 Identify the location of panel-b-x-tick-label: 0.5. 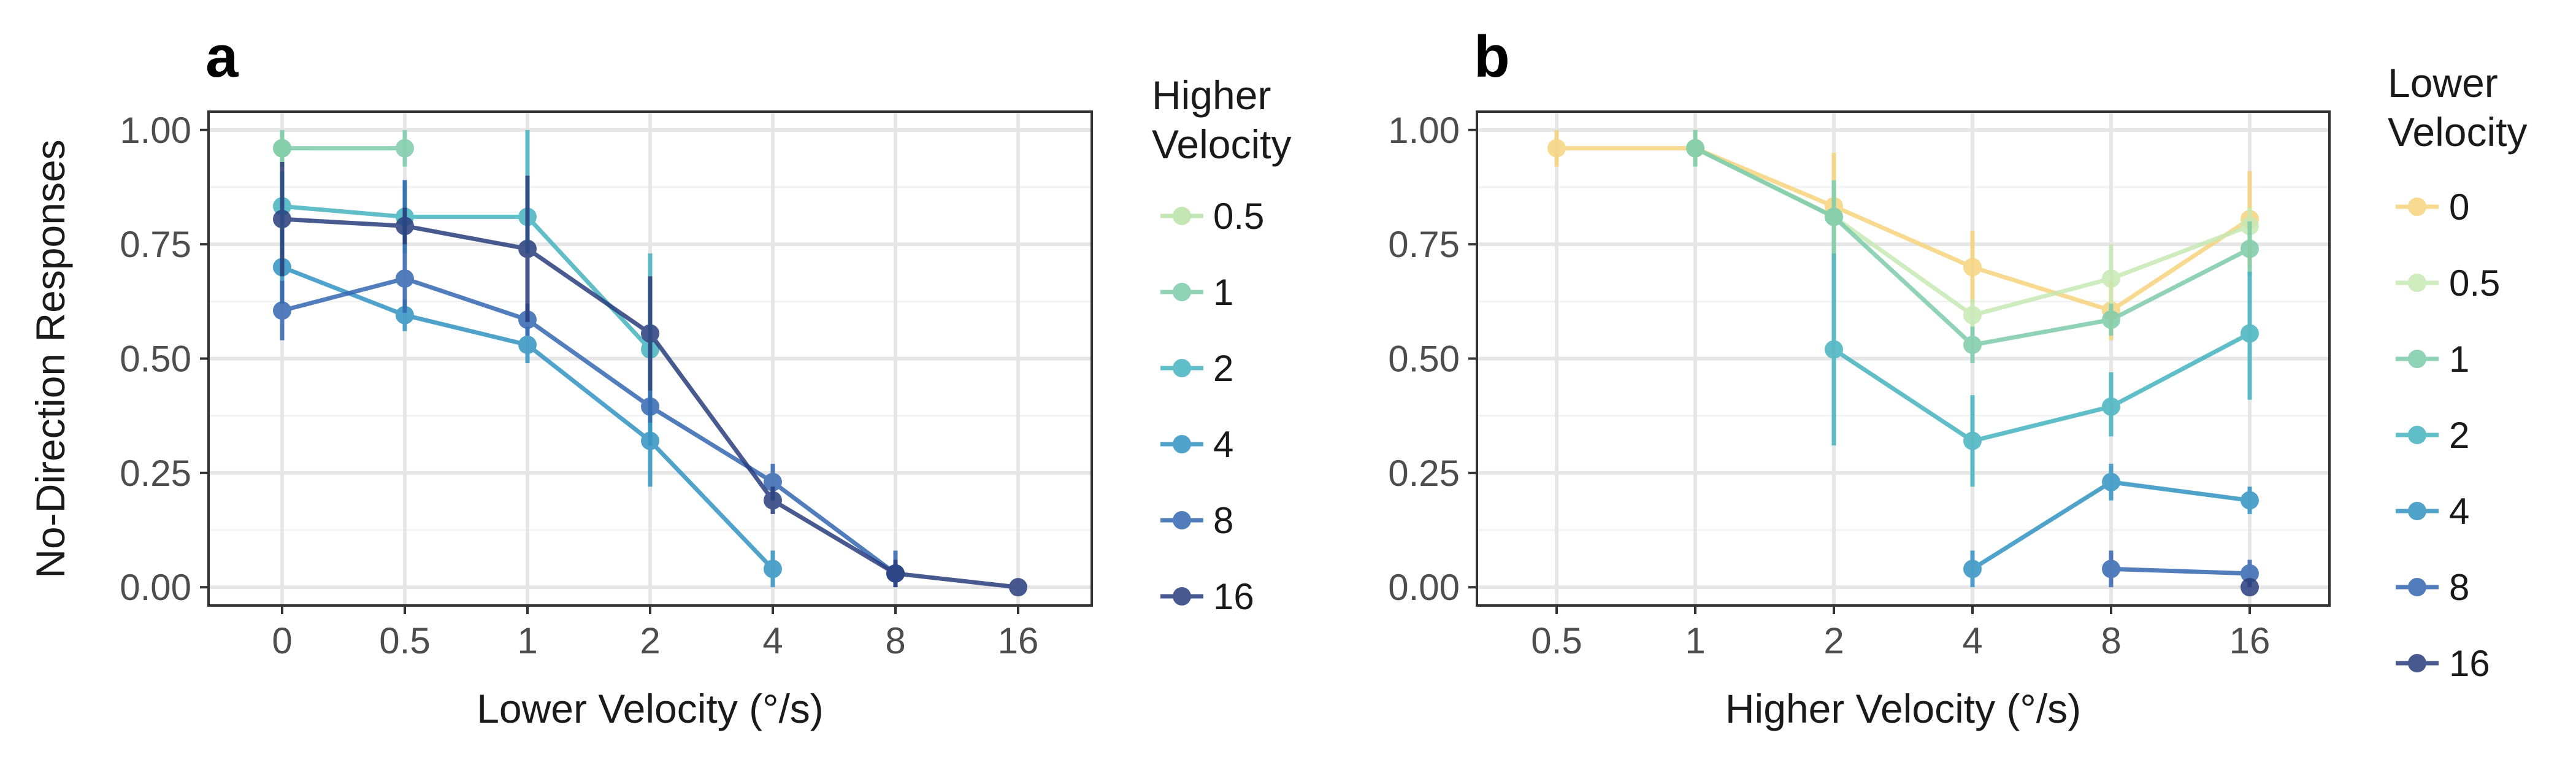
(1556, 640).